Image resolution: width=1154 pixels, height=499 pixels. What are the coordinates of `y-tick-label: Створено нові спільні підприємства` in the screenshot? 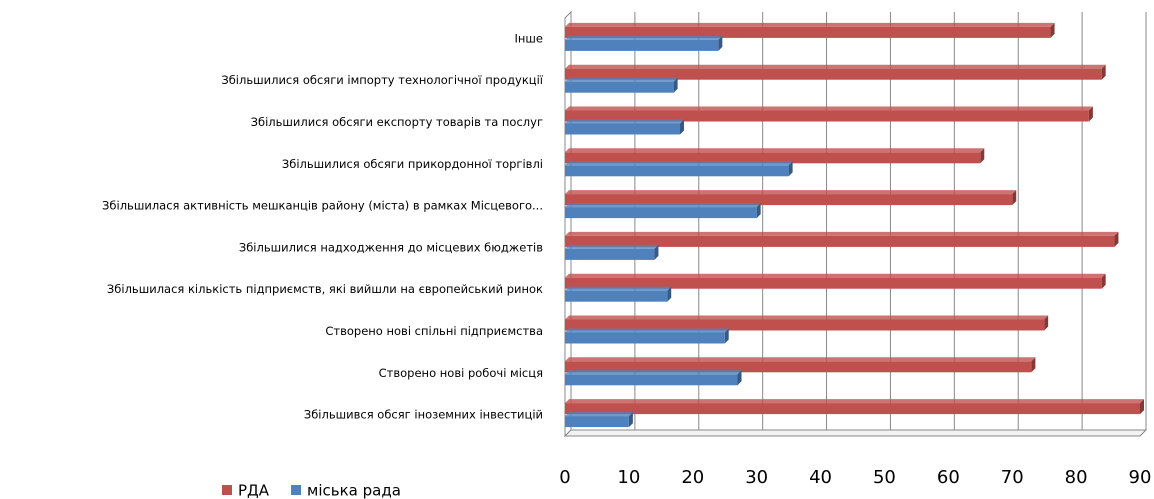 It's located at (434, 331).